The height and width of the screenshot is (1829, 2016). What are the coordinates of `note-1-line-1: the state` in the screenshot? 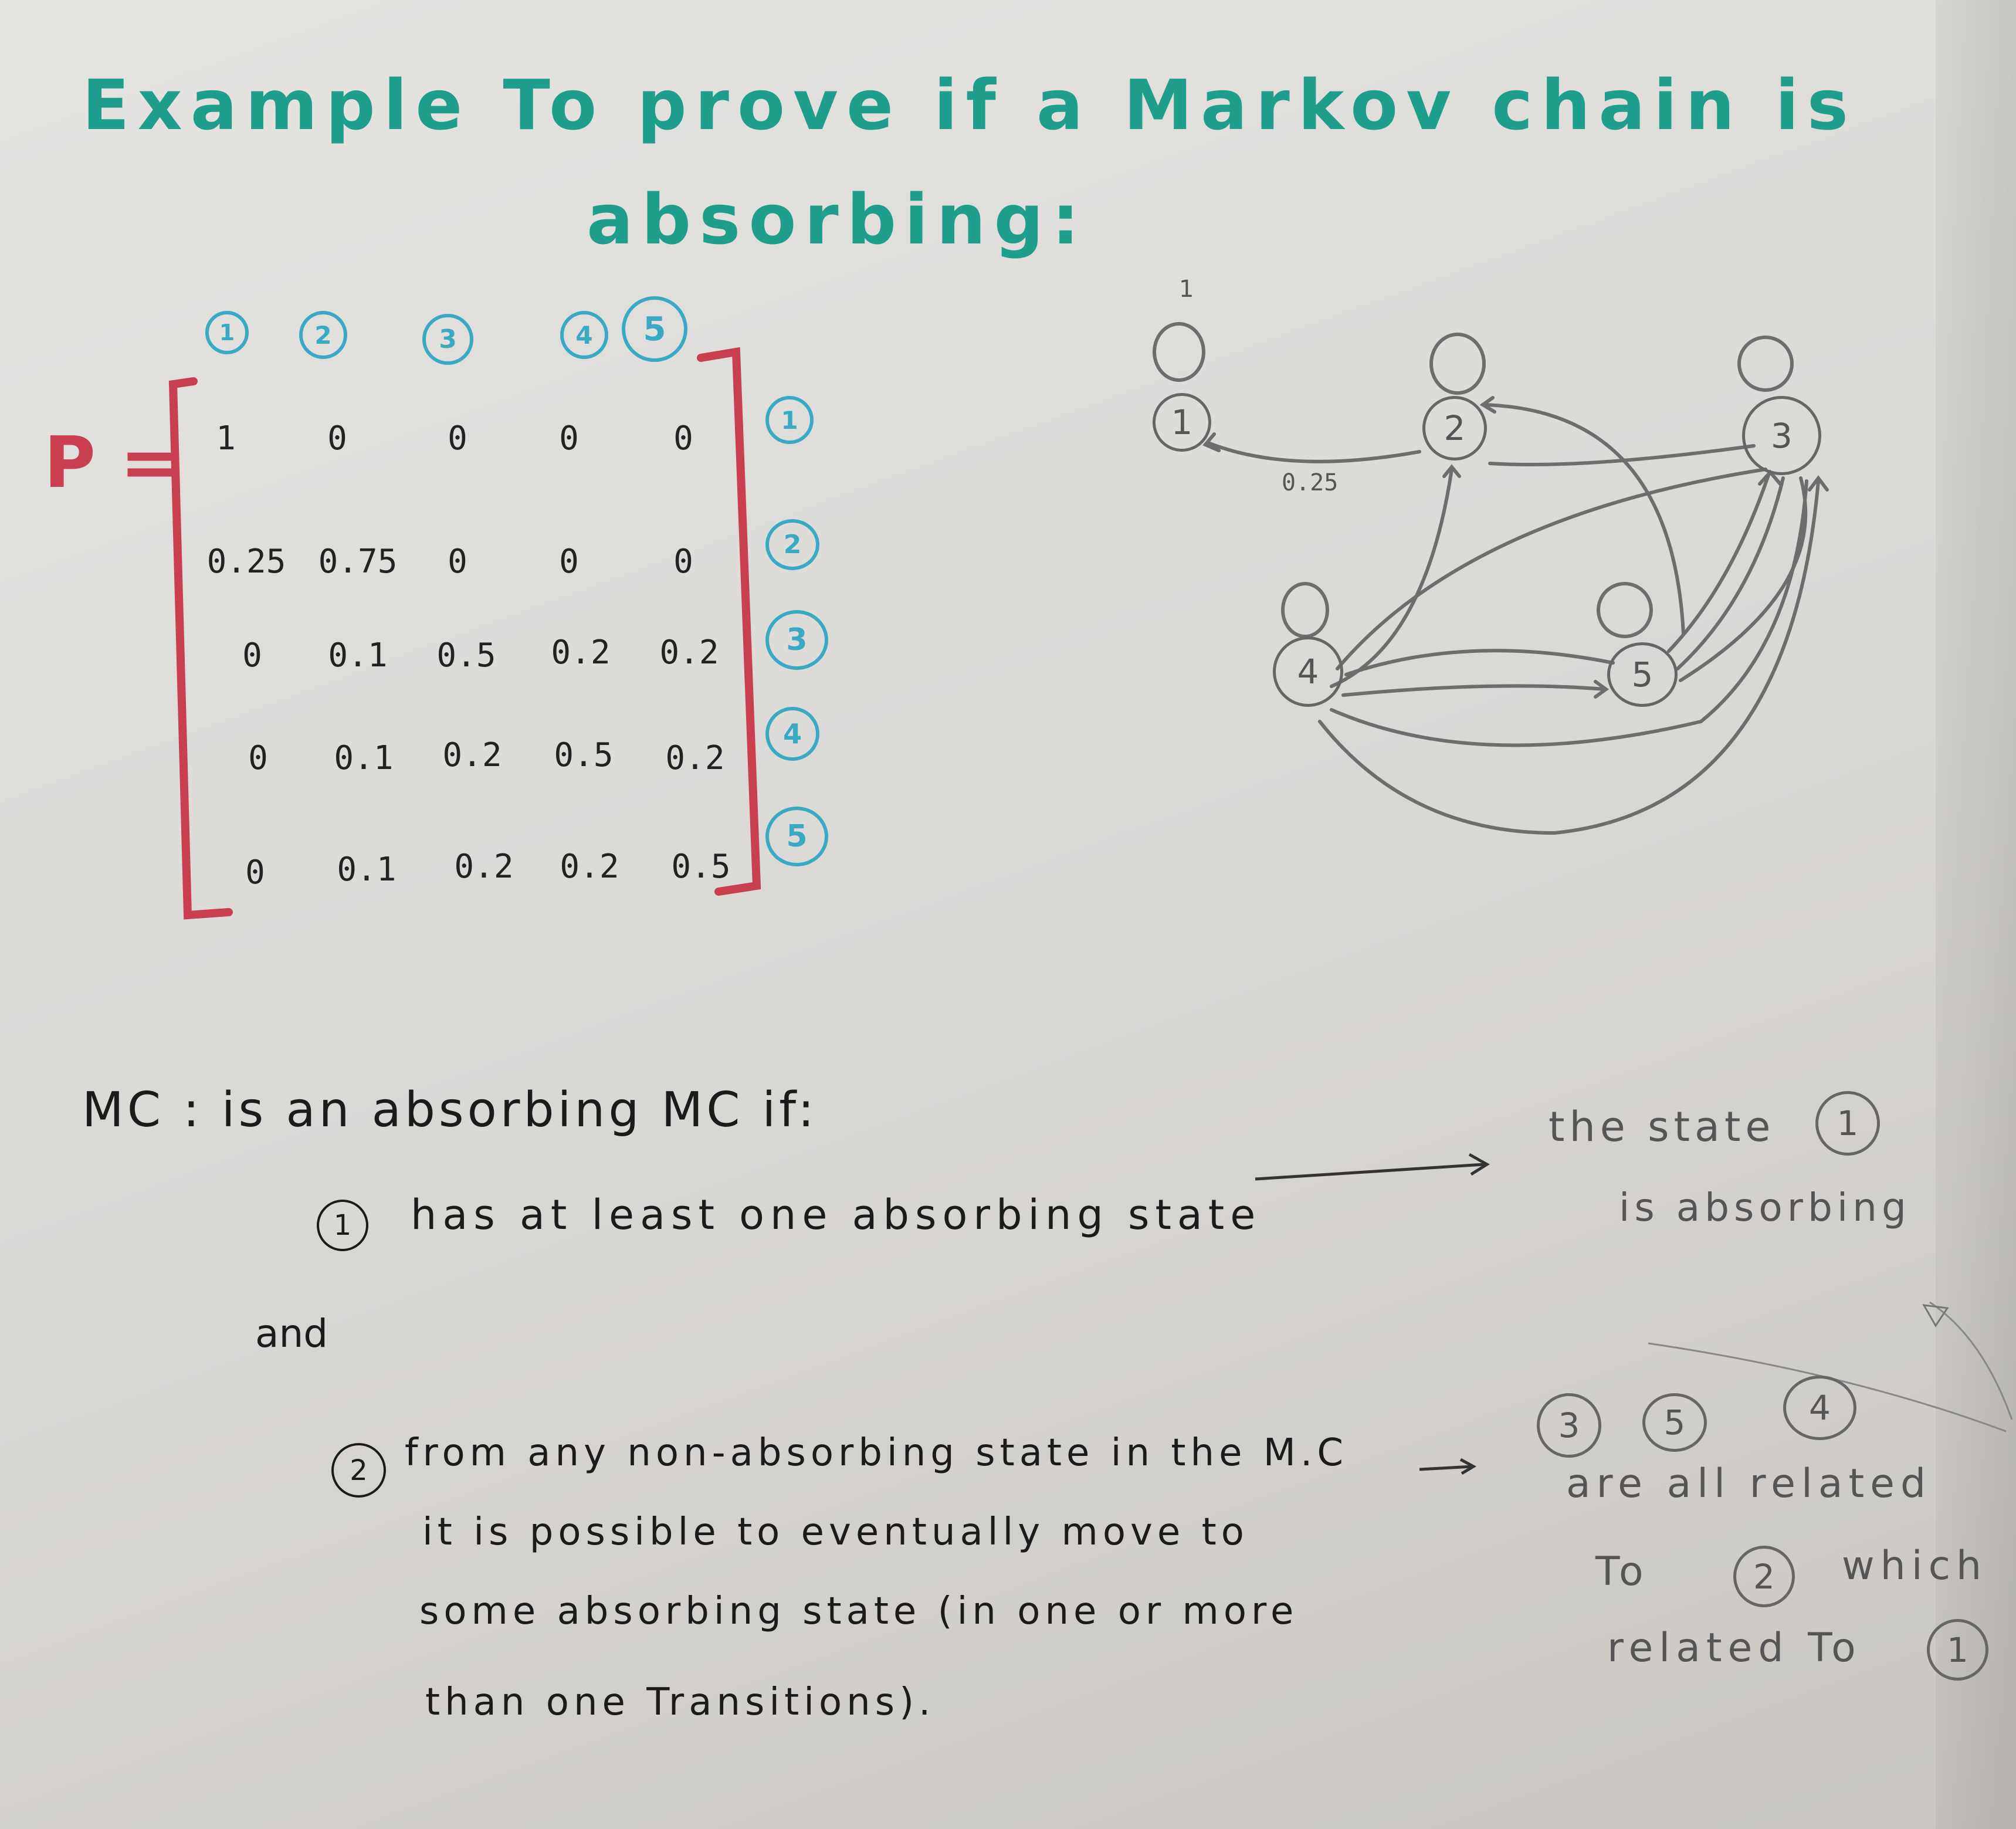 It's located at (1662, 1127).